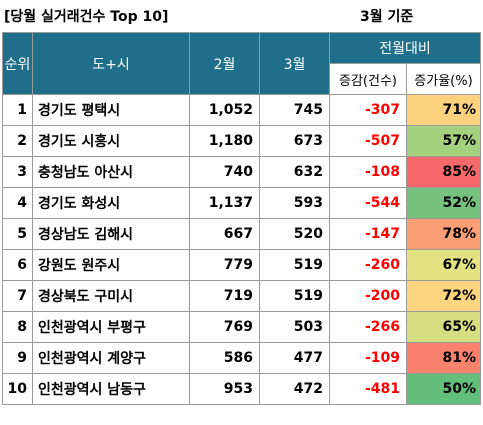 The image size is (483, 425). Describe the element at coordinates (224, 63) in the screenshot. I see `header-feb: 2월` at that location.